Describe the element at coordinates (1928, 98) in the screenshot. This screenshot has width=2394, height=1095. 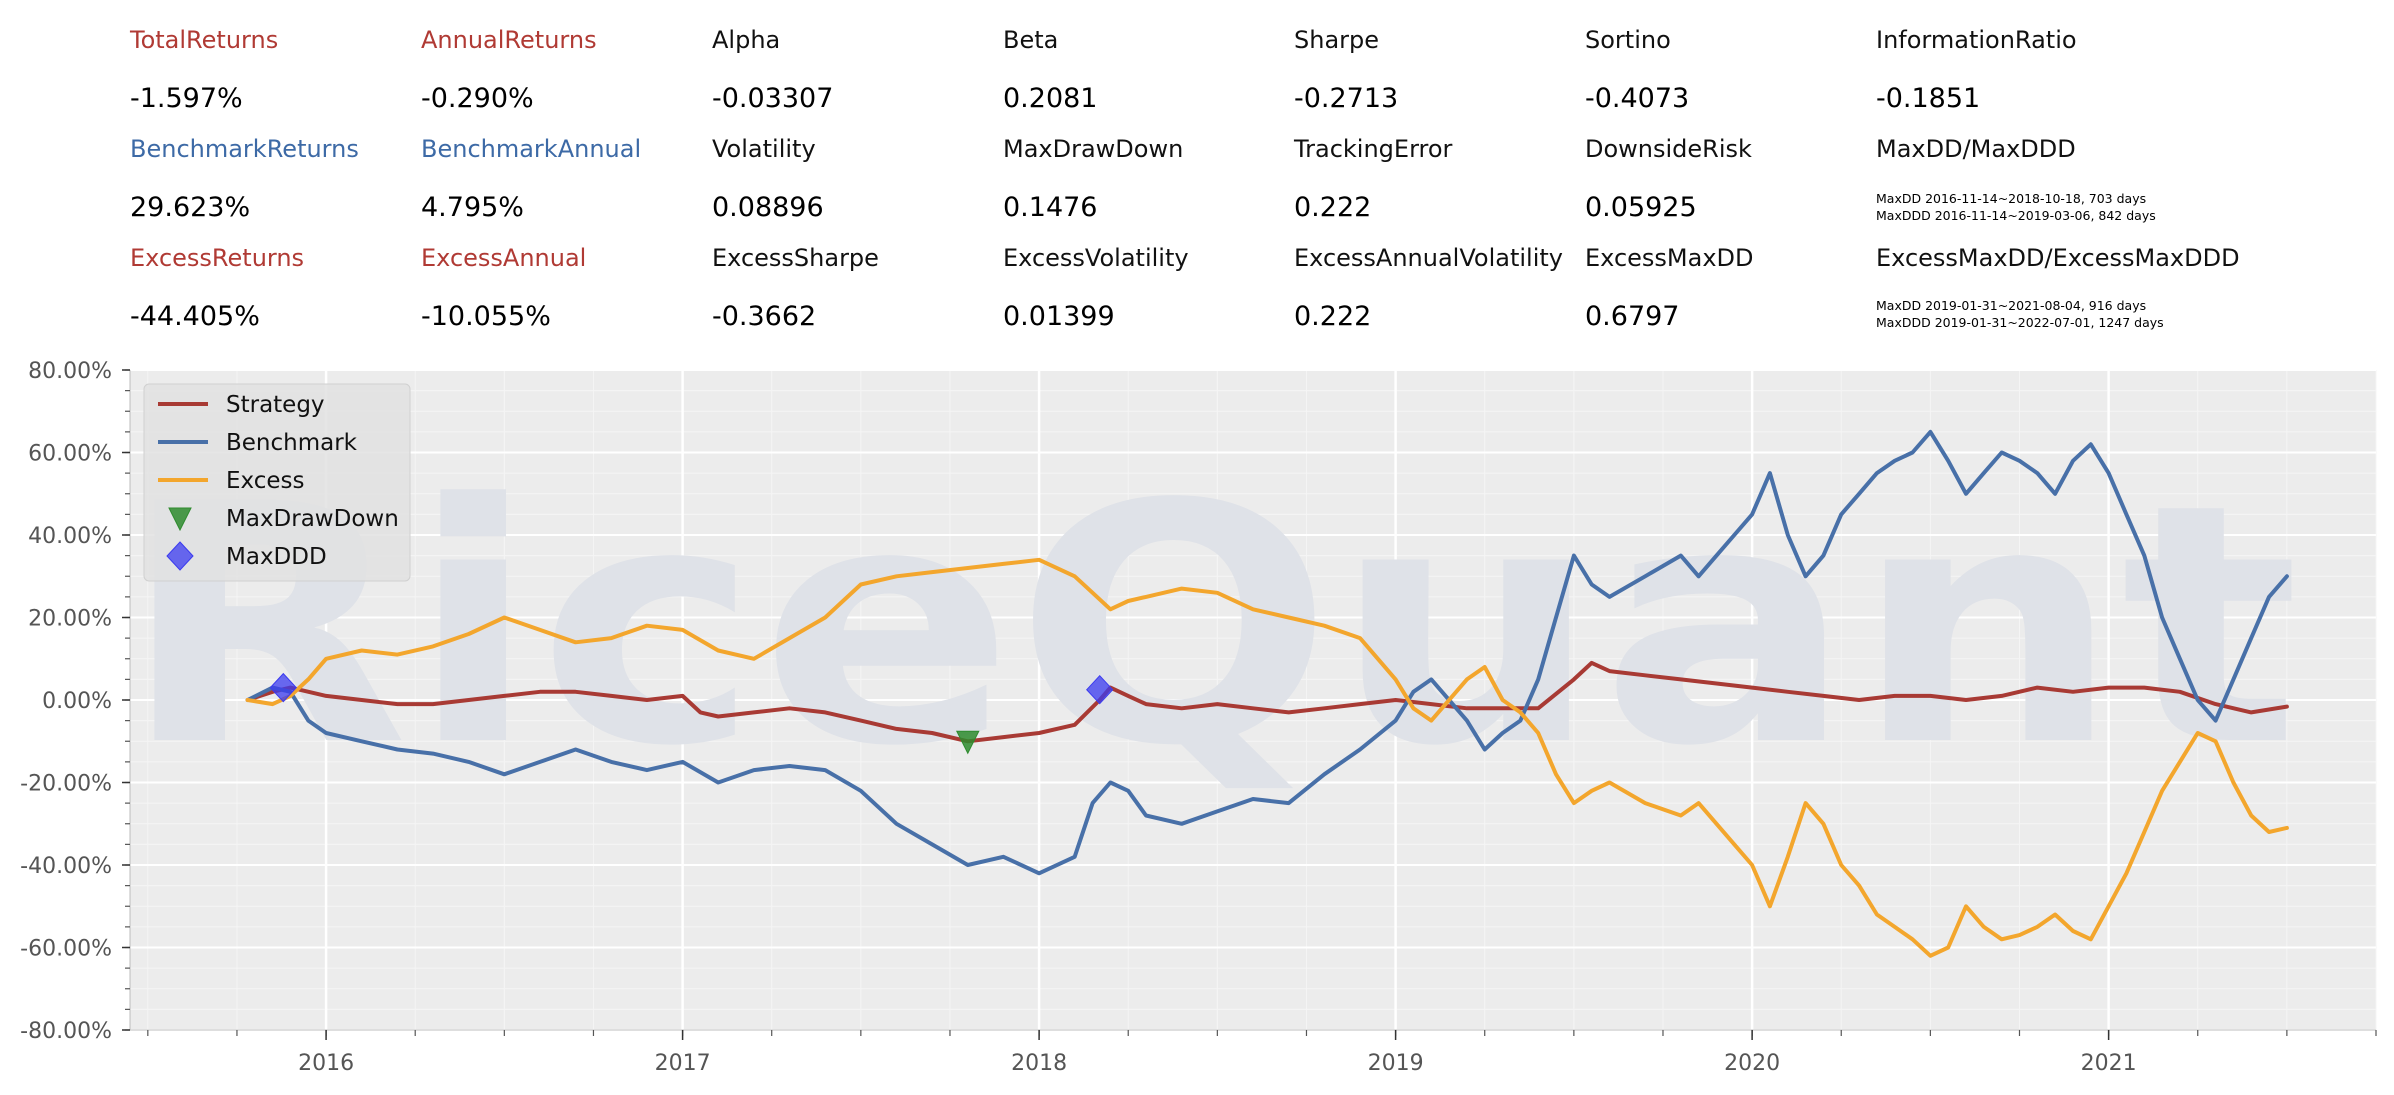
I see `metric-value-informationratio: -0.1851` at that location.